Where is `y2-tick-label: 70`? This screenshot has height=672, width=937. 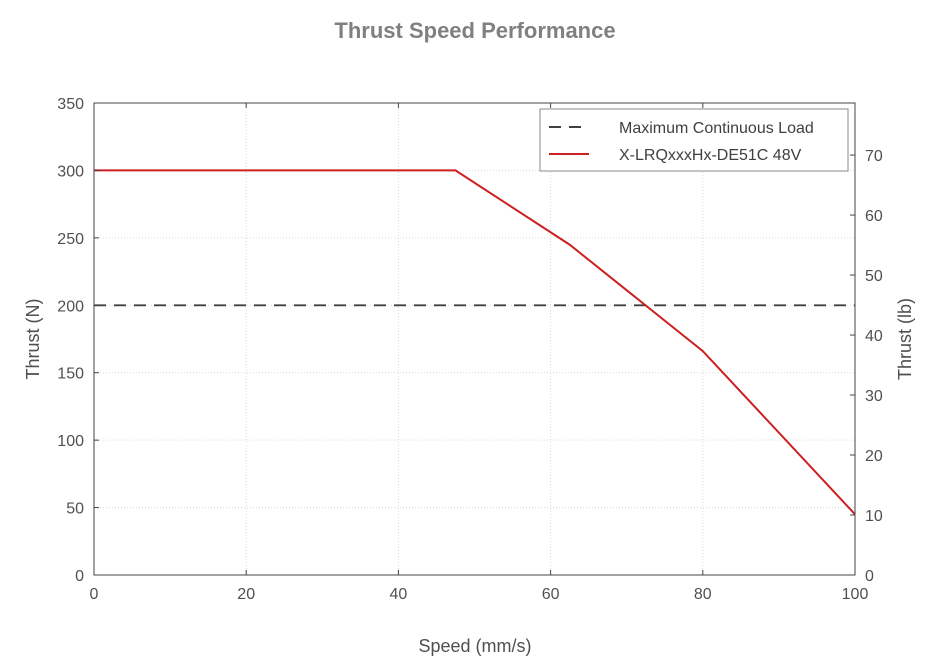
y2-tick-label: 70 is located at coordinates (874, 156).